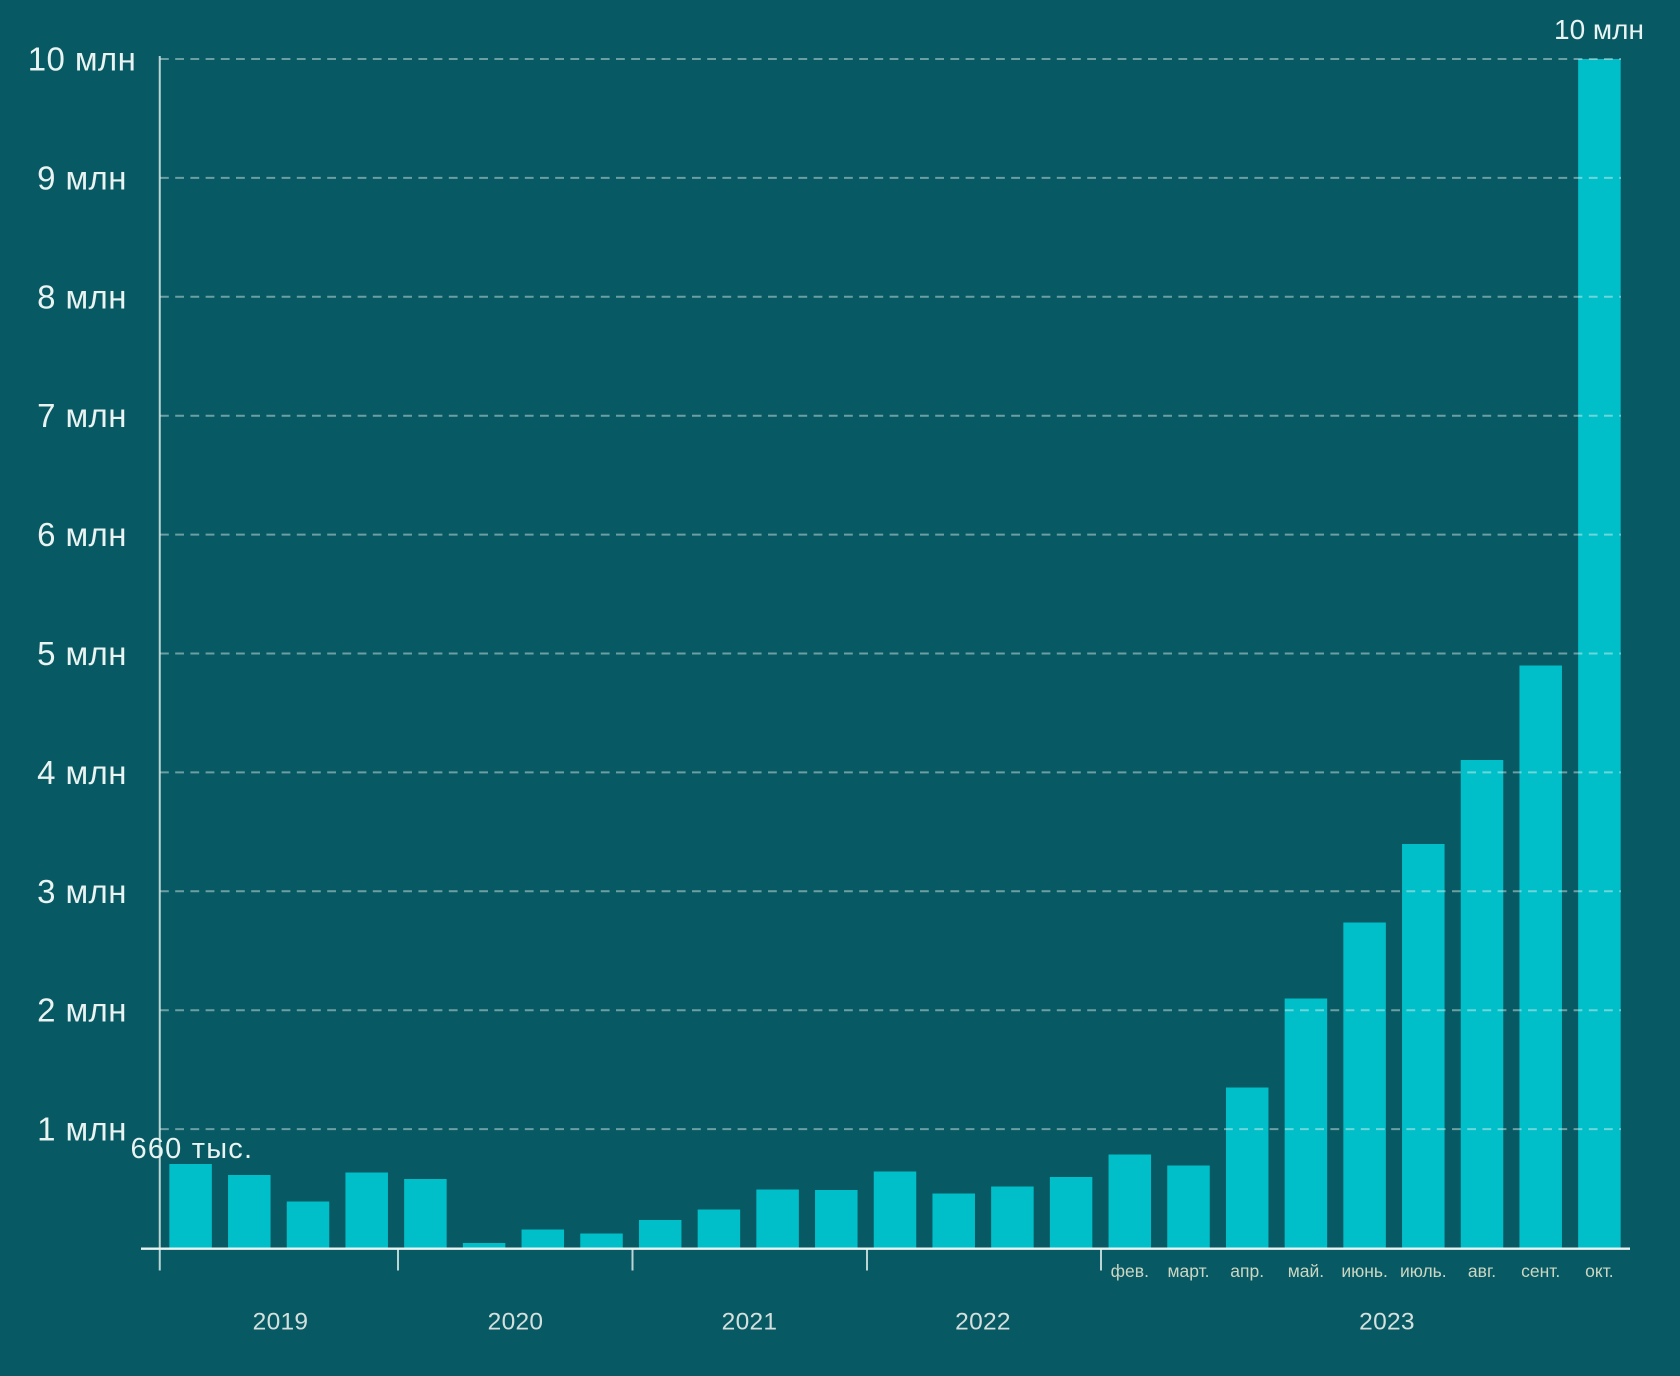  What do you see at coordinates (1482, 1271) in the screenshot?
I see `svg-text: авг.` at bounding box center [1482, 1271].